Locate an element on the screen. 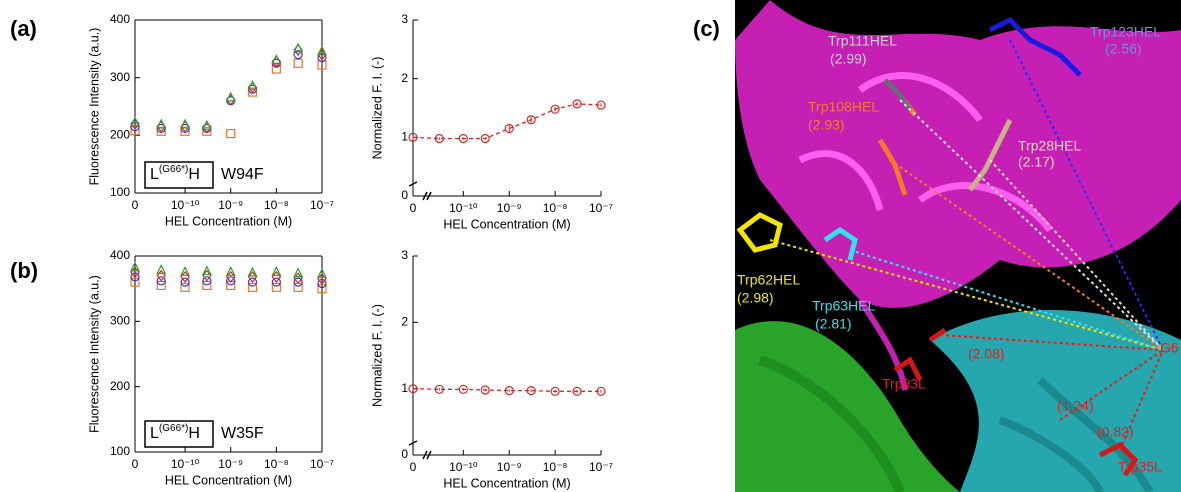 The width and height of the screenshot is (1181, 492). y-axis-label: Fluorescence Intensity (a.u.) is located at coordinates (94, 107).